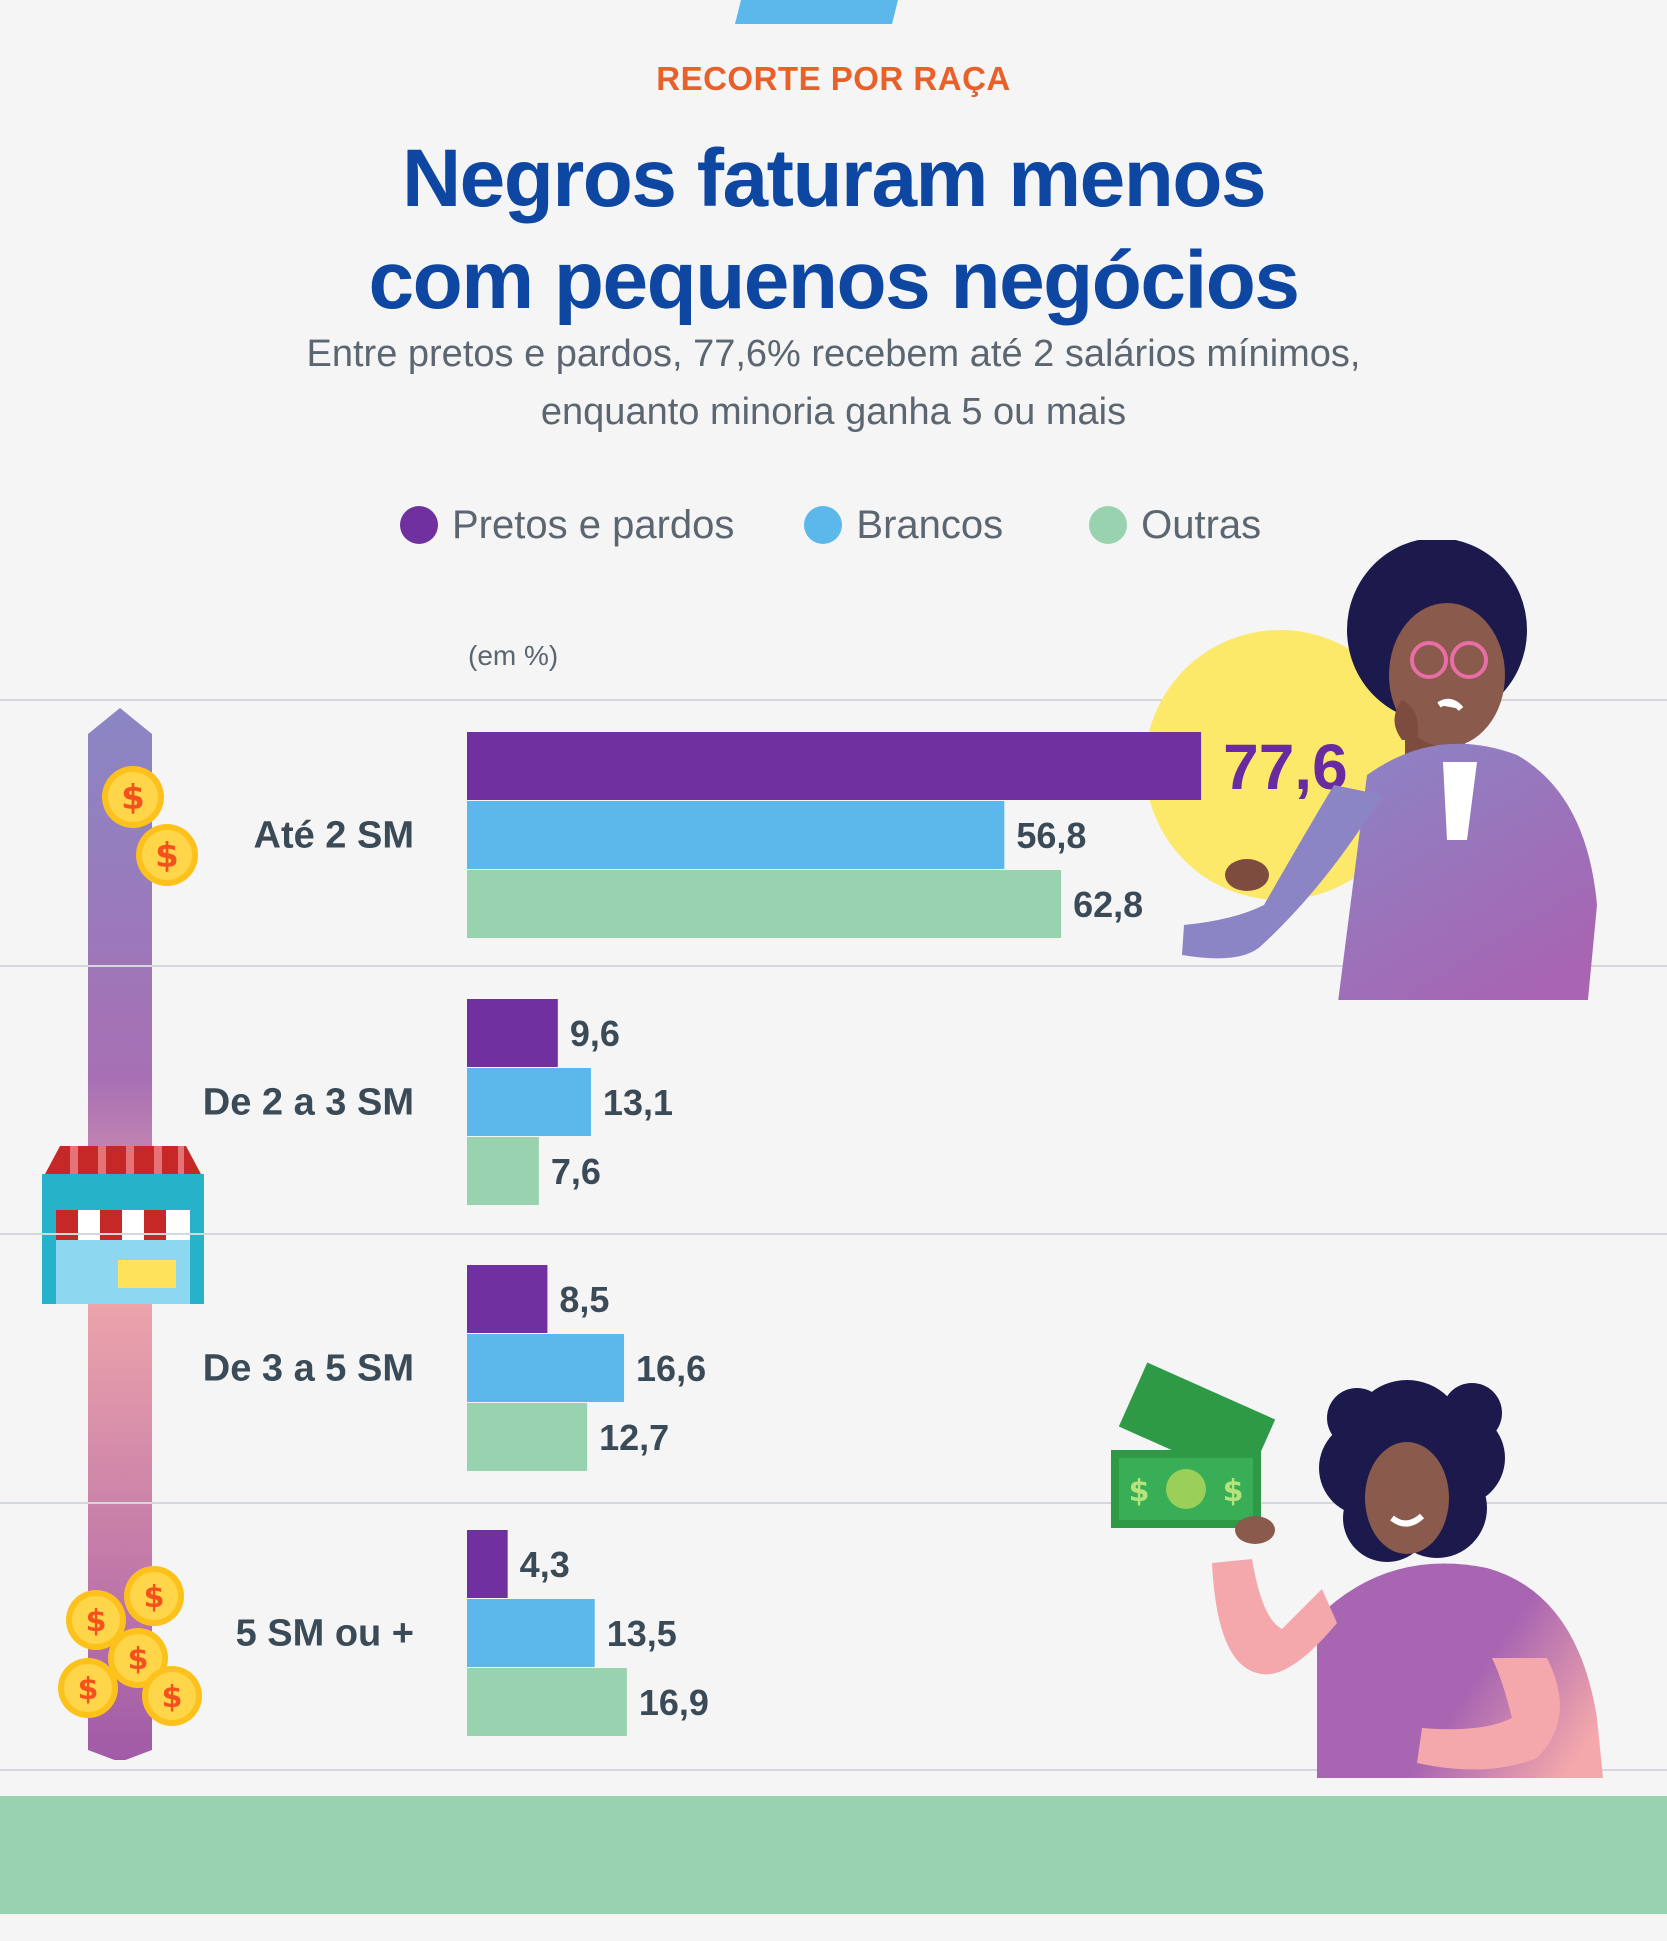 The width and height of the screenshot is (1667, 1941). I want to click on legend-label: Brancos, so click(930, 524).